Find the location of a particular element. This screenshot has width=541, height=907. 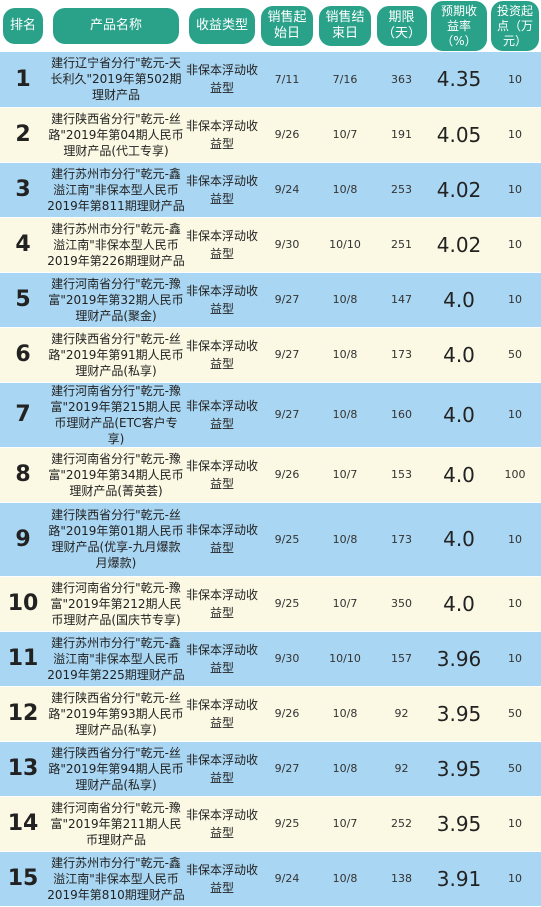

cell-rank: 11 is located at coordinates (23, 659).